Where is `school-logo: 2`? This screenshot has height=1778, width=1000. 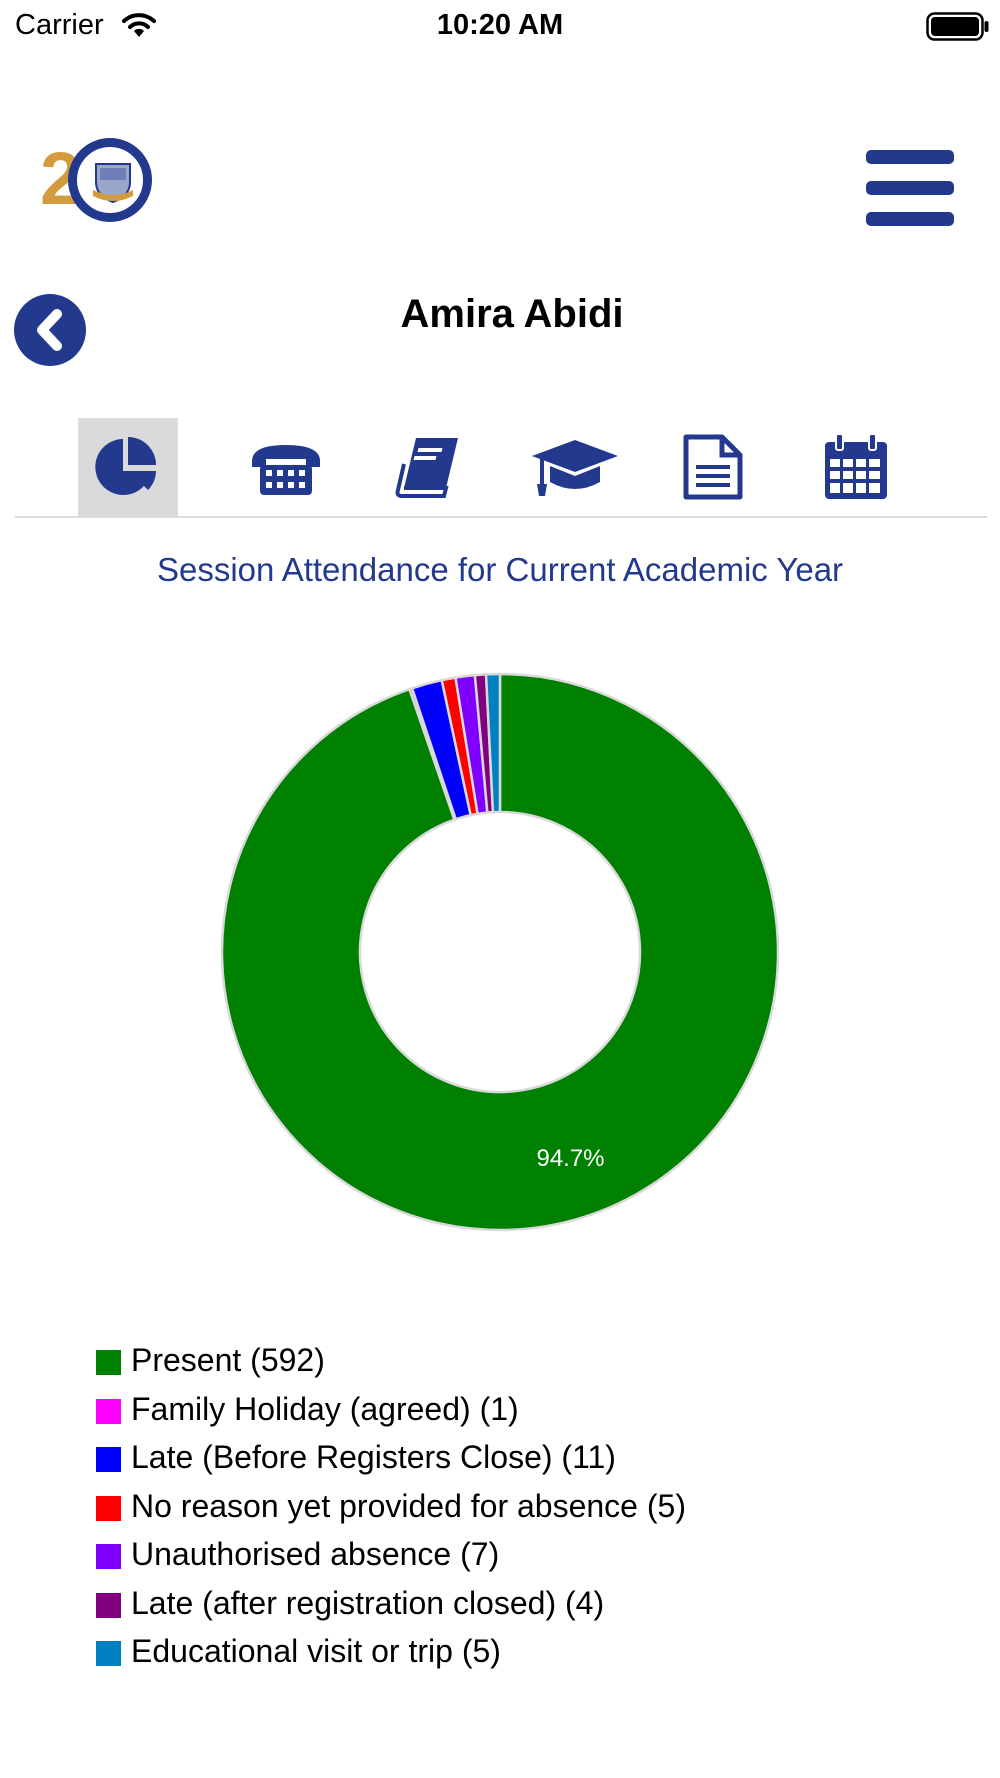
school-logo: 2 is located at coordinates (96, 180).